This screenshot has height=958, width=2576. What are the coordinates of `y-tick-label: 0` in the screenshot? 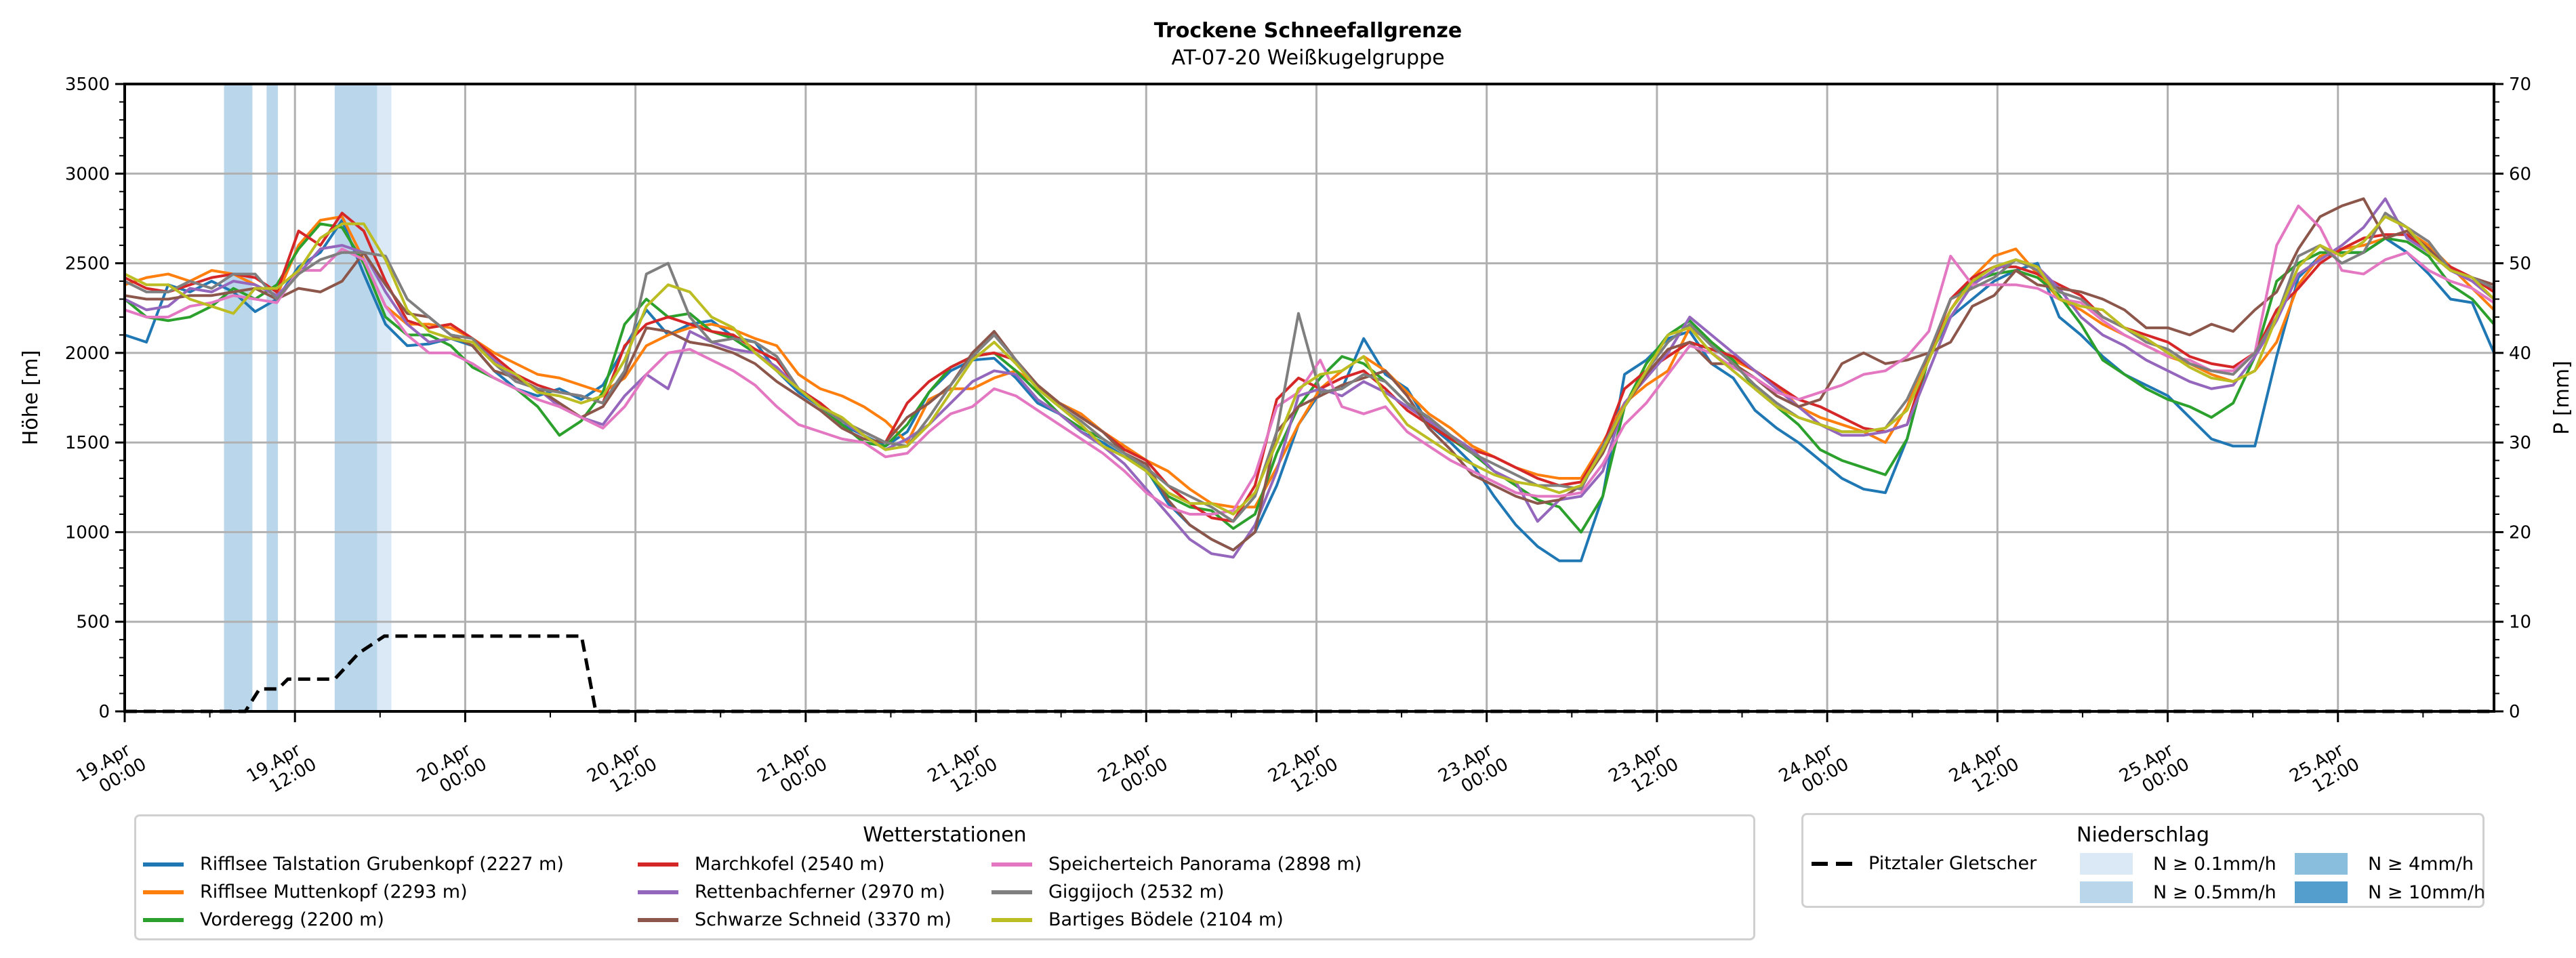 It's located at (104, 712).